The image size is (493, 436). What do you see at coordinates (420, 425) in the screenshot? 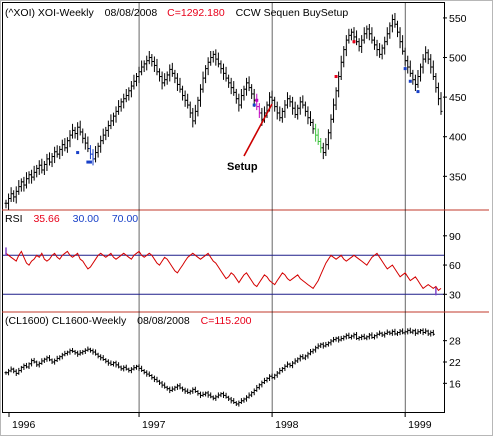
I see `year-tick-label: 1999` at bounding box center [420, 425].